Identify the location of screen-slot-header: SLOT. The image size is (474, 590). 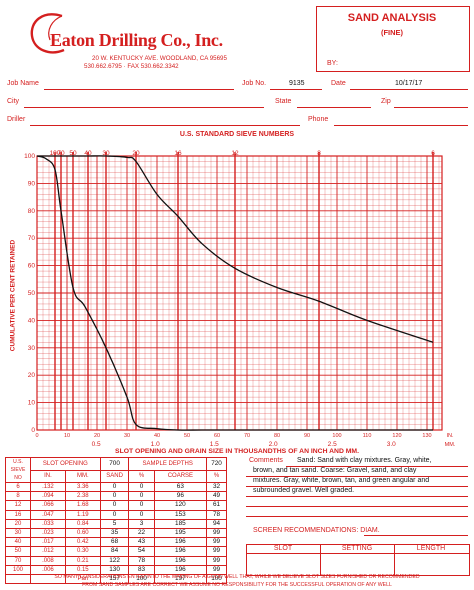
(283, 548).